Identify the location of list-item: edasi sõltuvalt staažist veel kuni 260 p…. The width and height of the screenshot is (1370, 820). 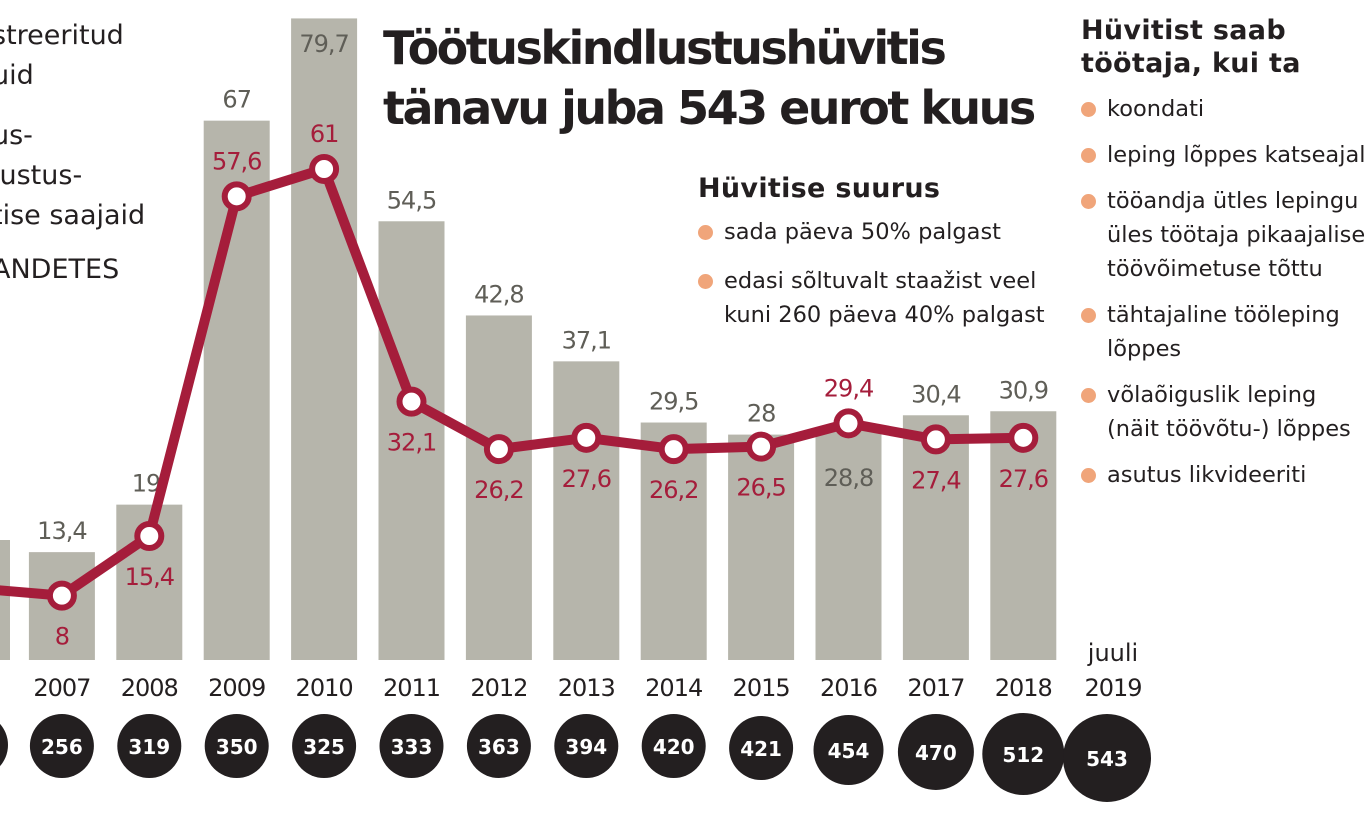
(878, 298).